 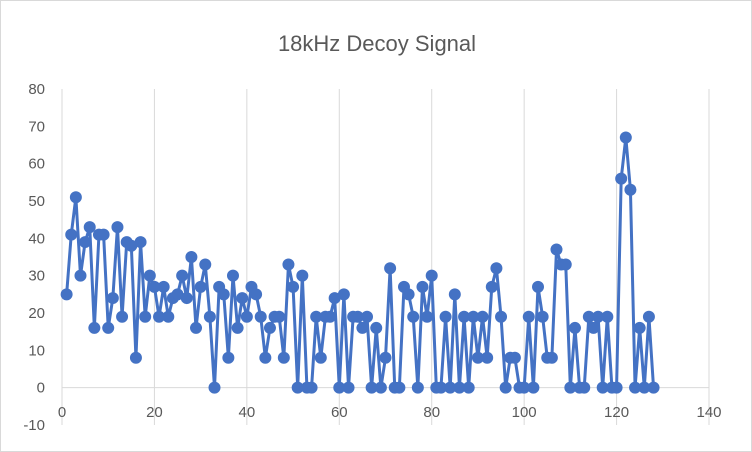 What do you see at coordinates (247, 412) in the screenshot?
I see `x-tick-label: 40` at bounding box center [247, 412].